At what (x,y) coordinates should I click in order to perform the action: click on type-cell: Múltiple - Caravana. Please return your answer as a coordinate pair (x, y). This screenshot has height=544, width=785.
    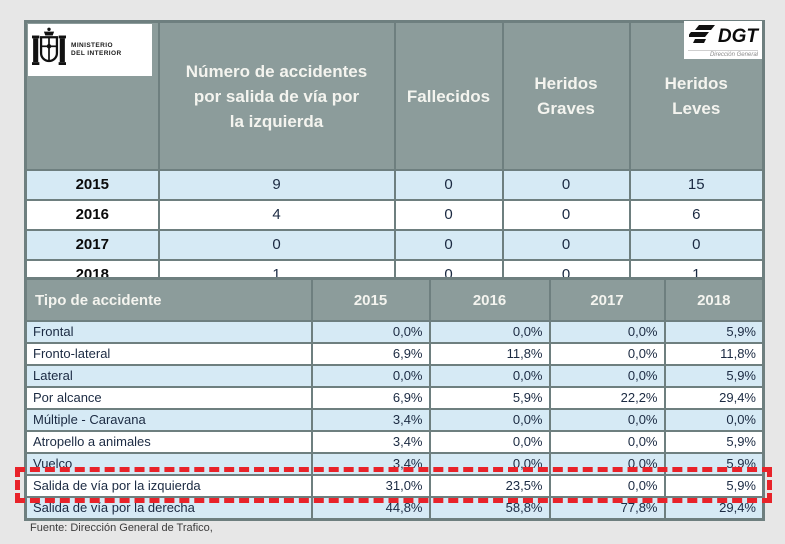
    Looking at the image, I should click on (168, 420).